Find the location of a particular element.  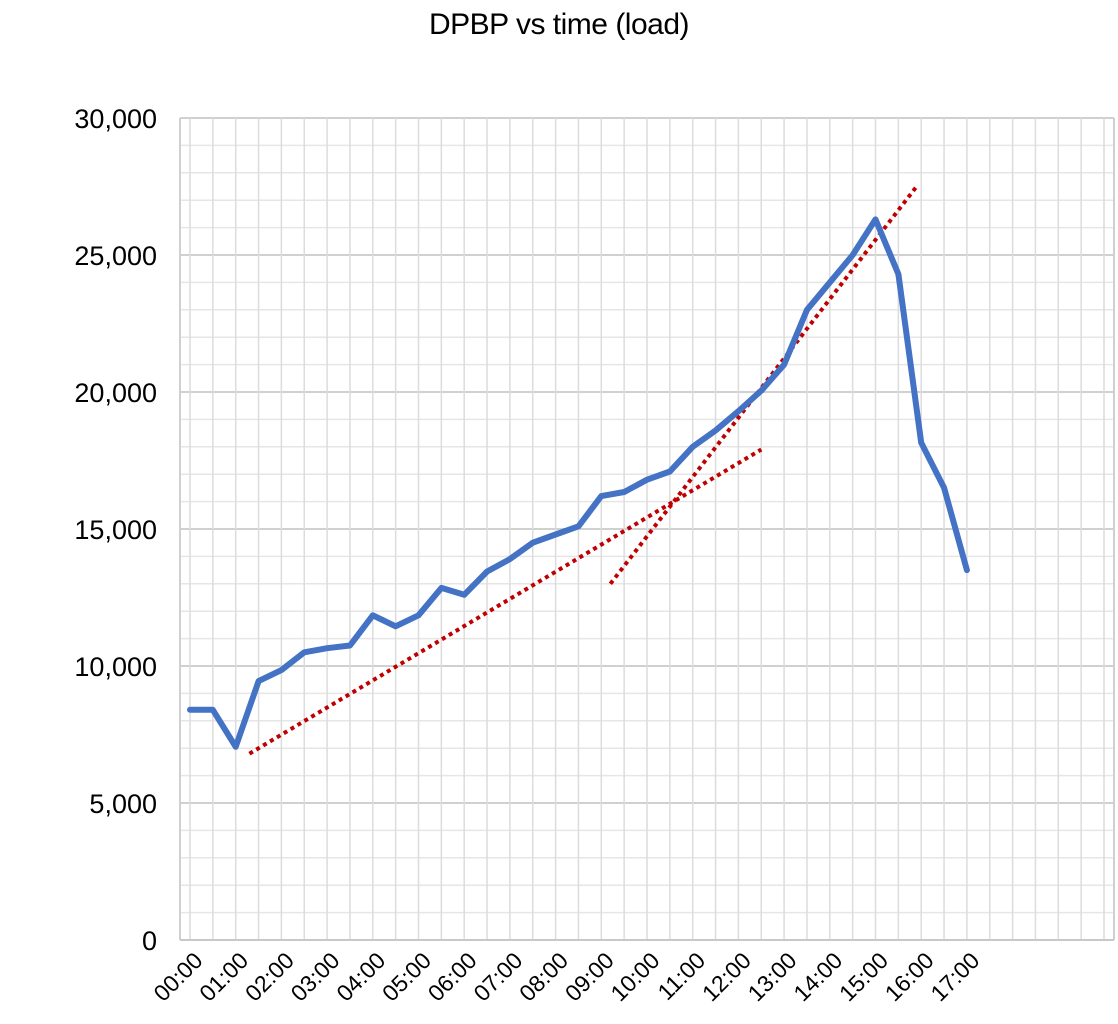

x-tick-label: 09:00 is located at coordinates (589, 976).